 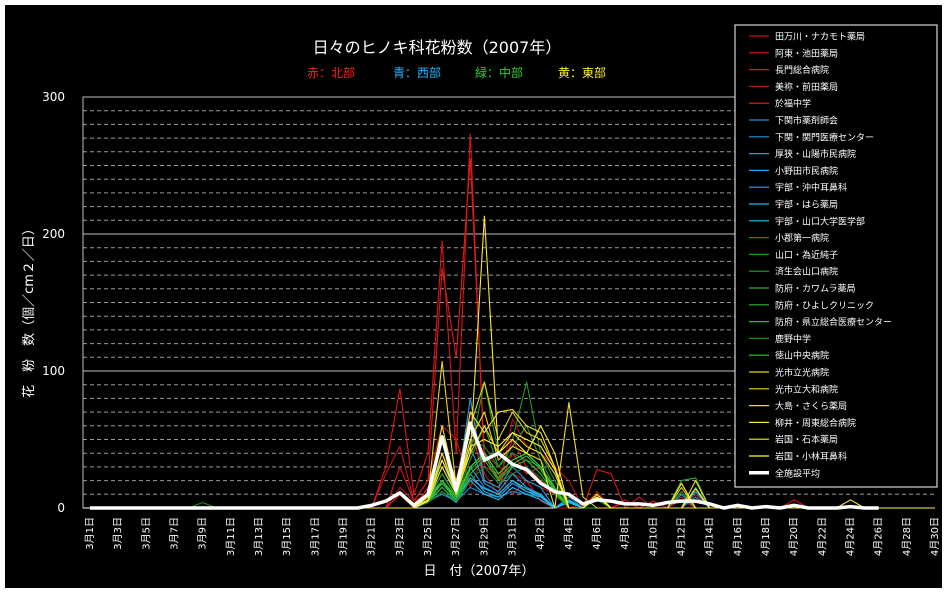 I want to click on legend-label: 全施設平均, so click(x=797, y=473).